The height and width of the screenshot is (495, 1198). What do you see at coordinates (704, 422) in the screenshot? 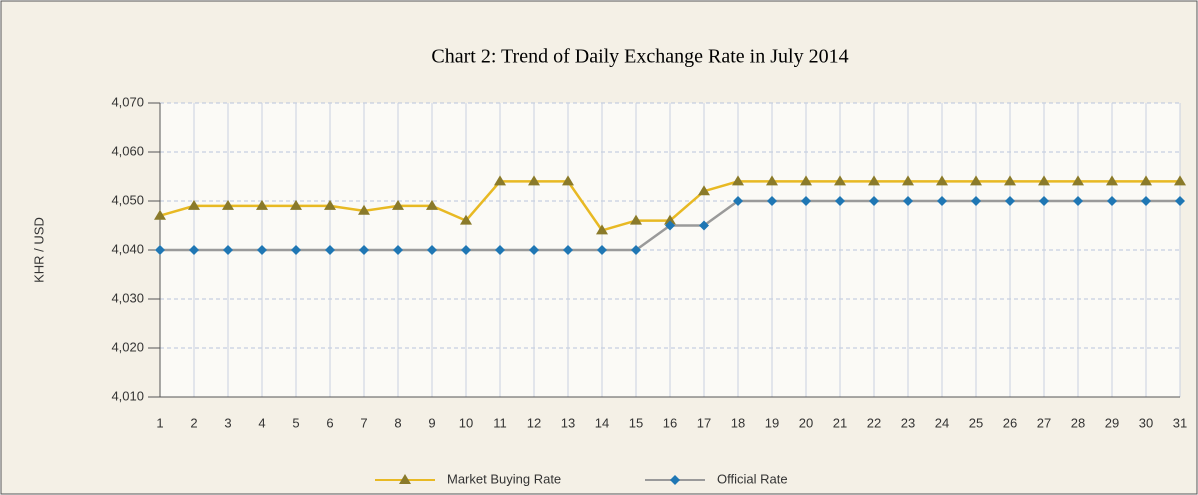
I see `x-tick-label: 17` at bounding box center [704, 422].